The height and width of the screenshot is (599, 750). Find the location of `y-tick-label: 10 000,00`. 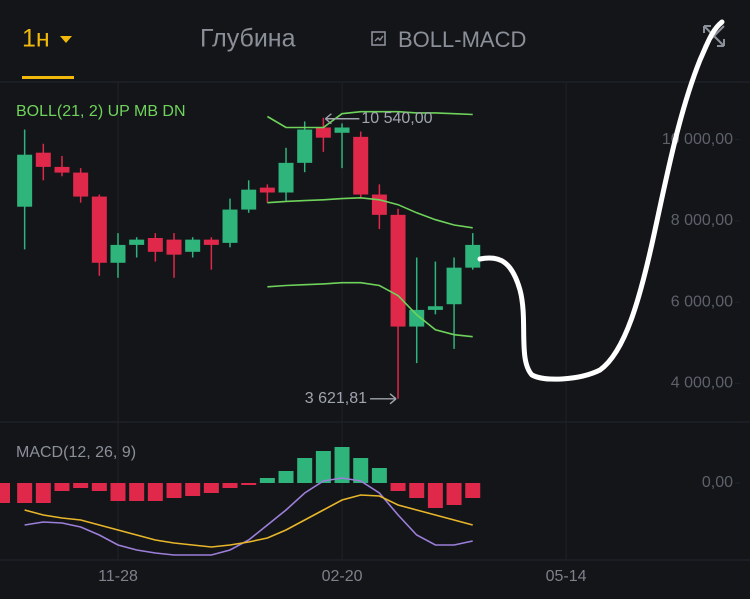

y-tick-label: 10 000,00 is located at coordinates (697, 139).